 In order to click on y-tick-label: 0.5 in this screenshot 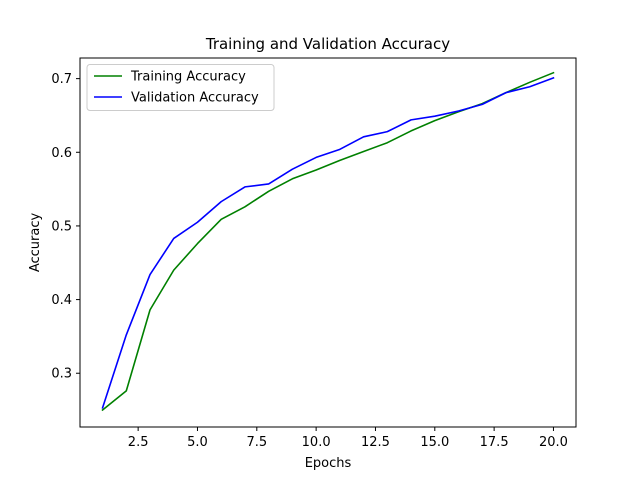, I will do `click(61, 226)`.